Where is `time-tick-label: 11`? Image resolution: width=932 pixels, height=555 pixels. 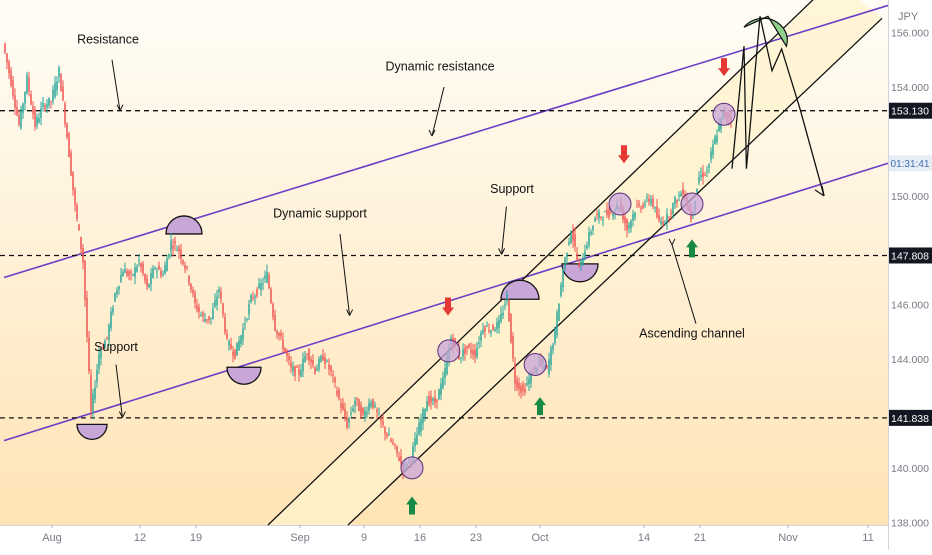 time-tick-label: 11 is located at coordinates (867, 538).